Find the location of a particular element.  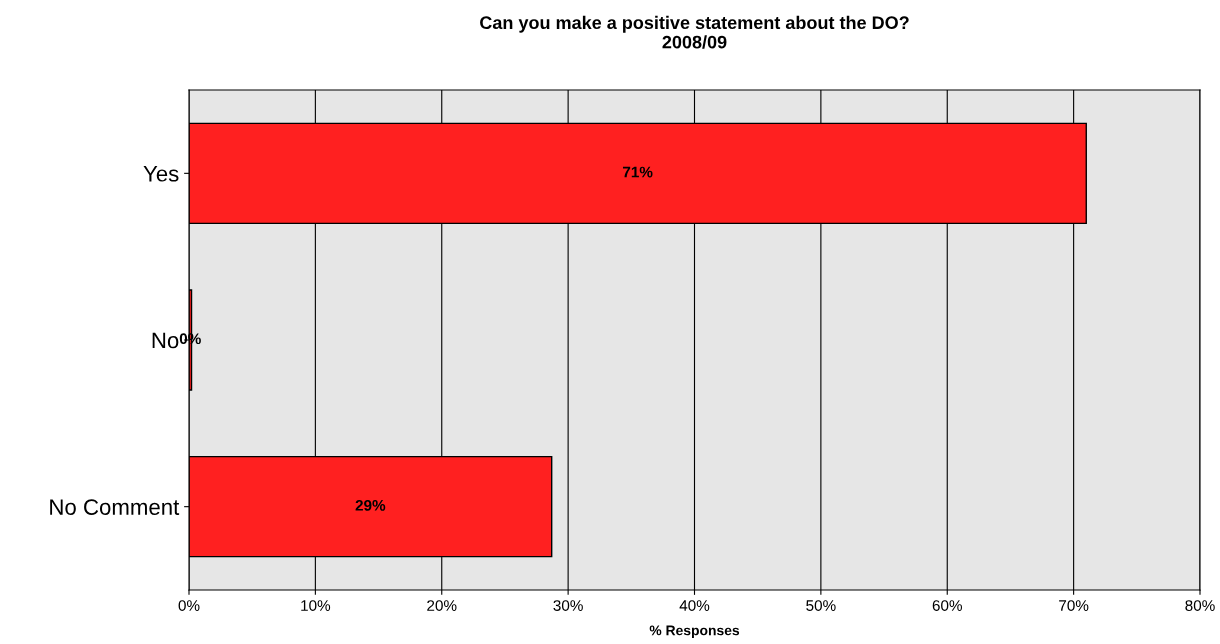

x-tick-label: 80% is located at coordinates (1200, 605).